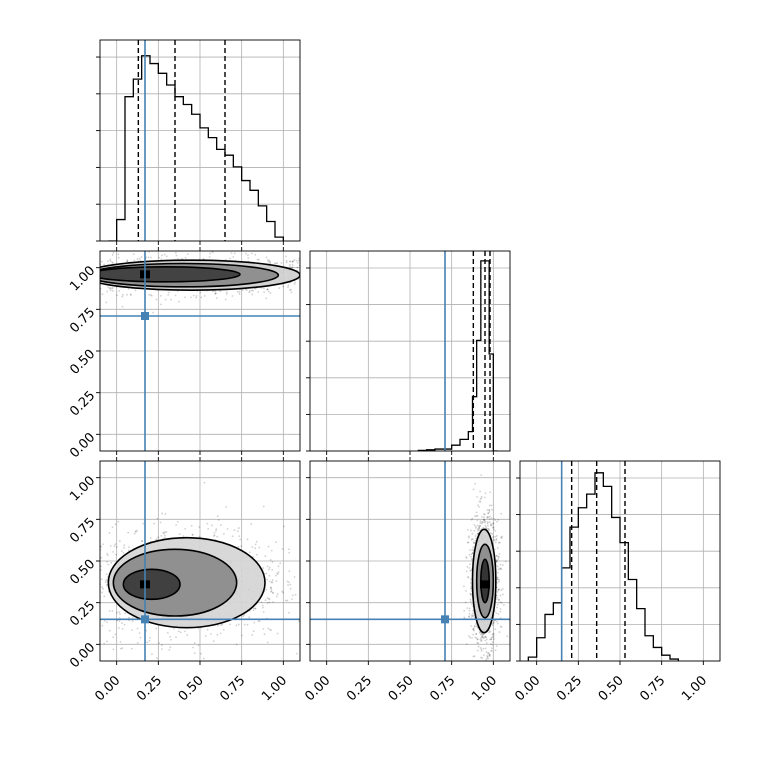 The width and height of the screenshot is (760, 760). I want to click on y-tick-label: 1.00, so click(82, 278).